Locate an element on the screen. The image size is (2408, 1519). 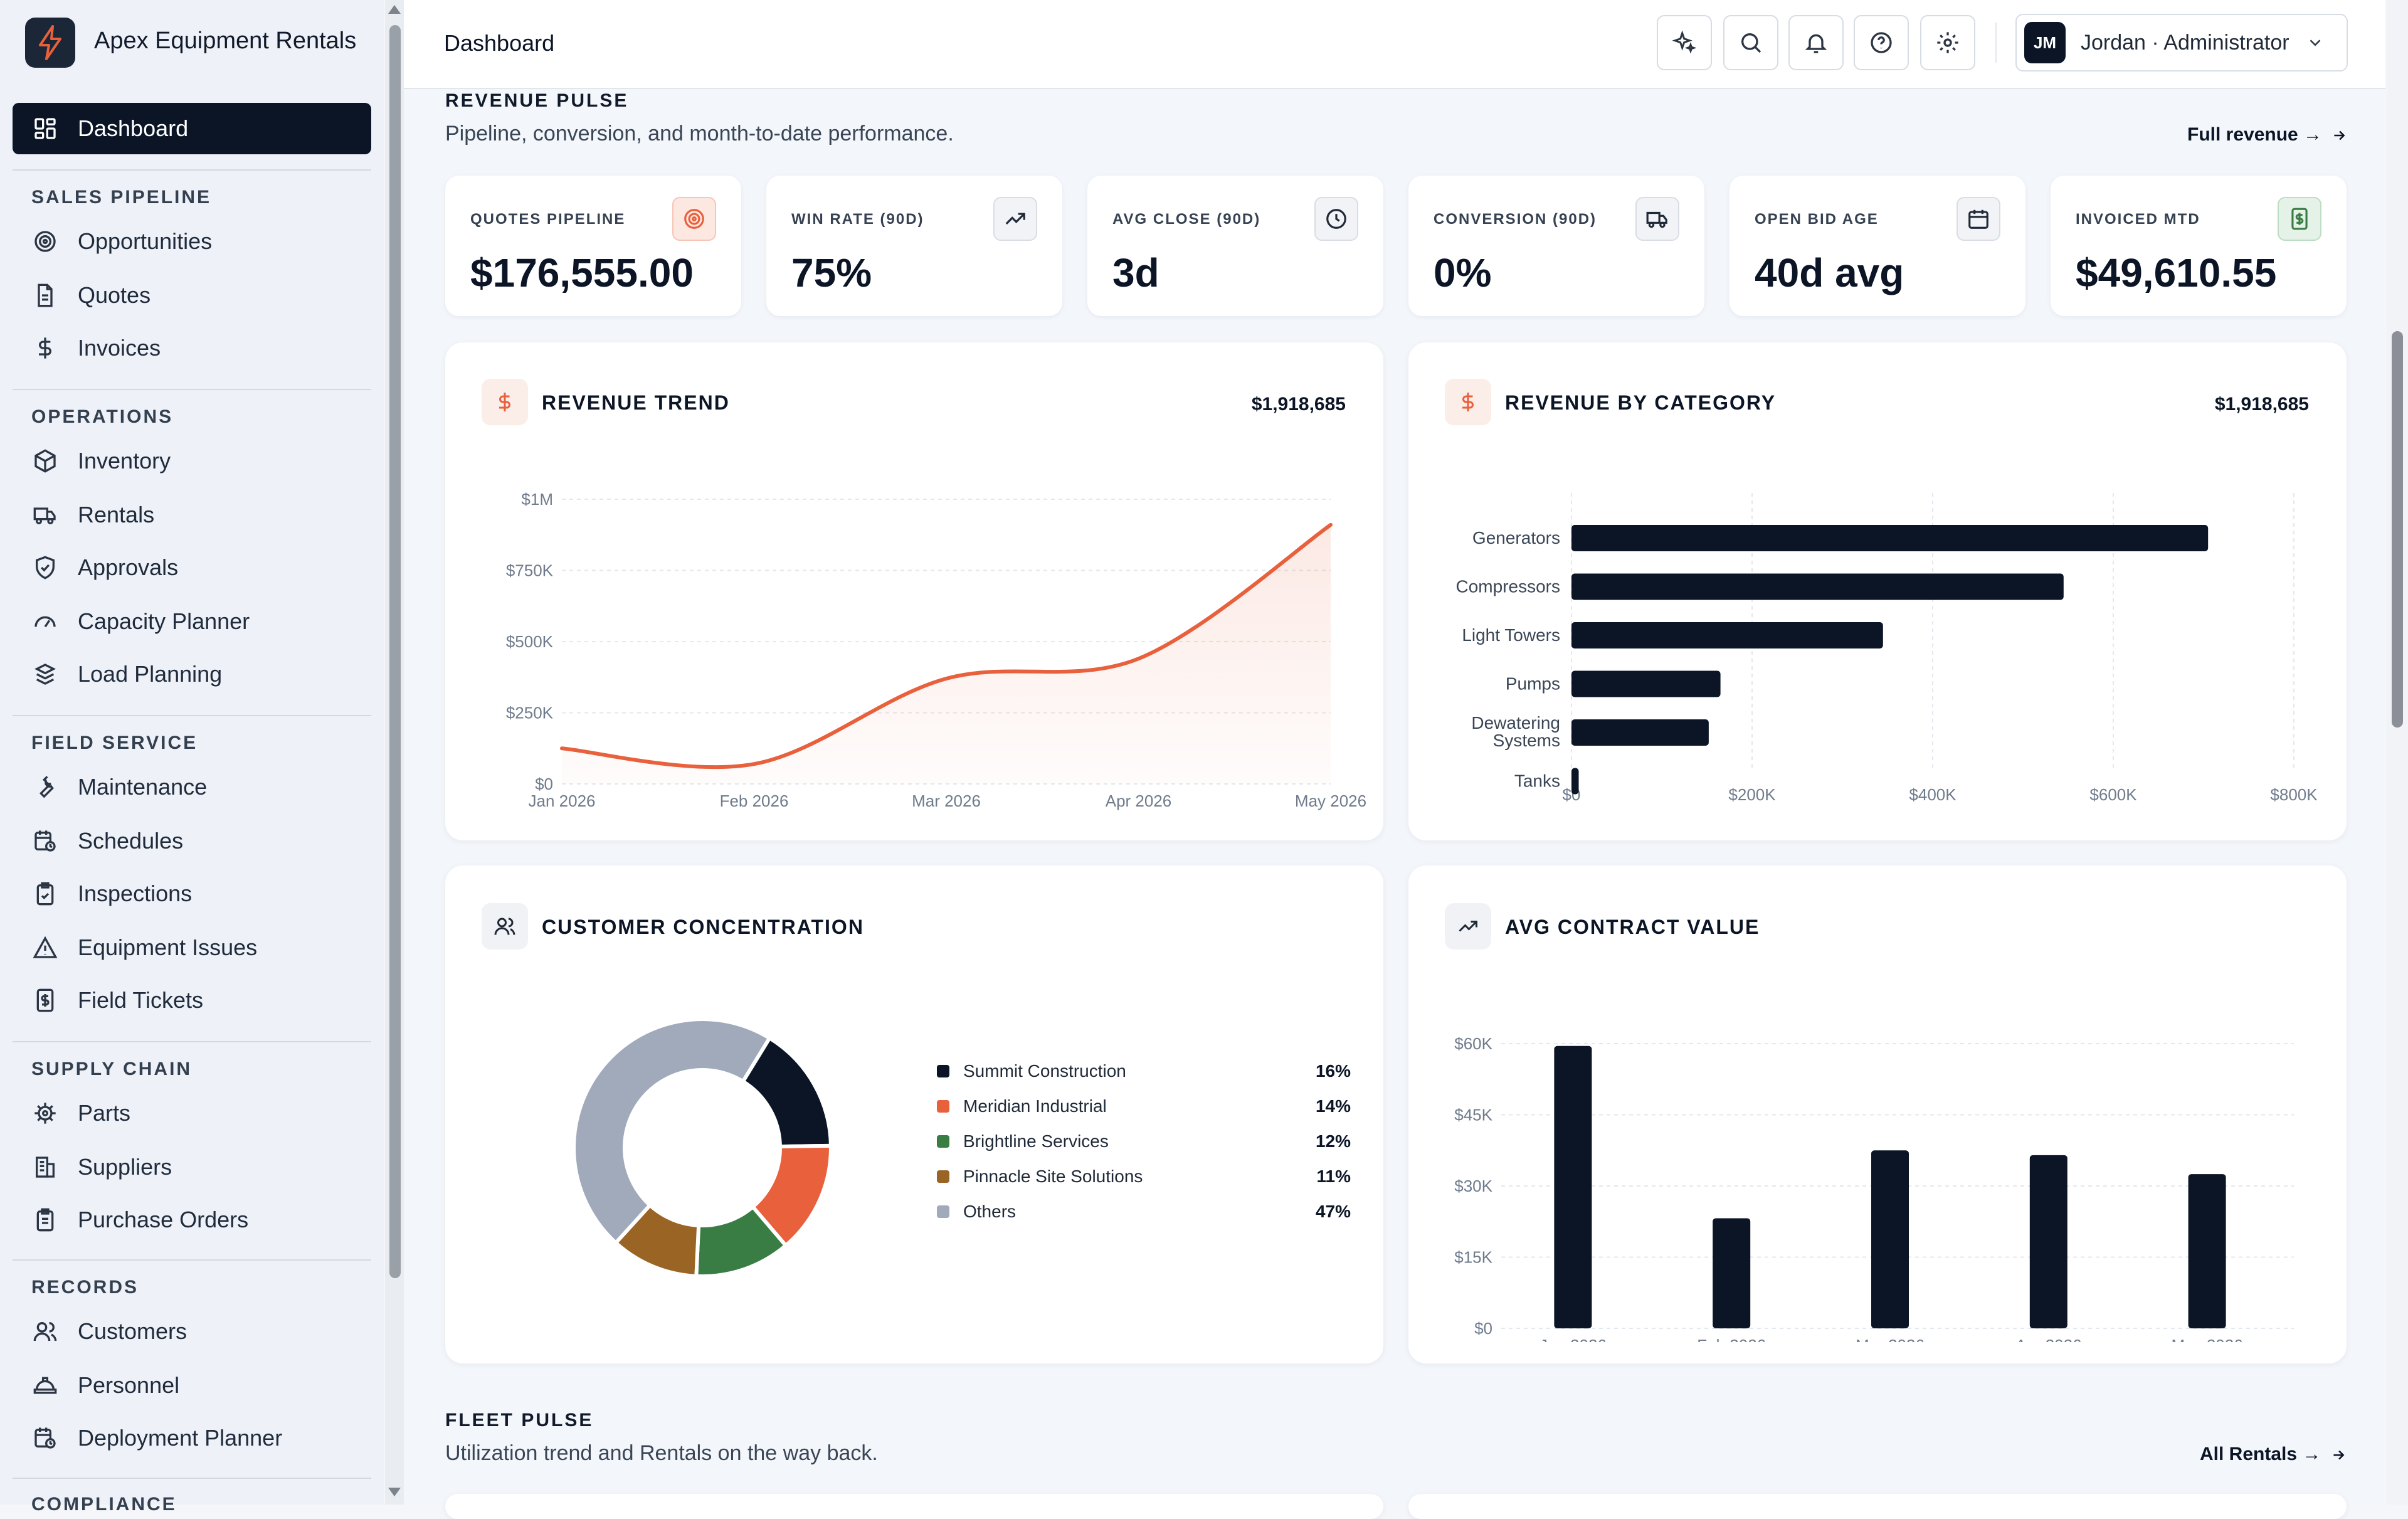
sidebar-item-load-planning: Load Planning is located at coordinates (192, 674).